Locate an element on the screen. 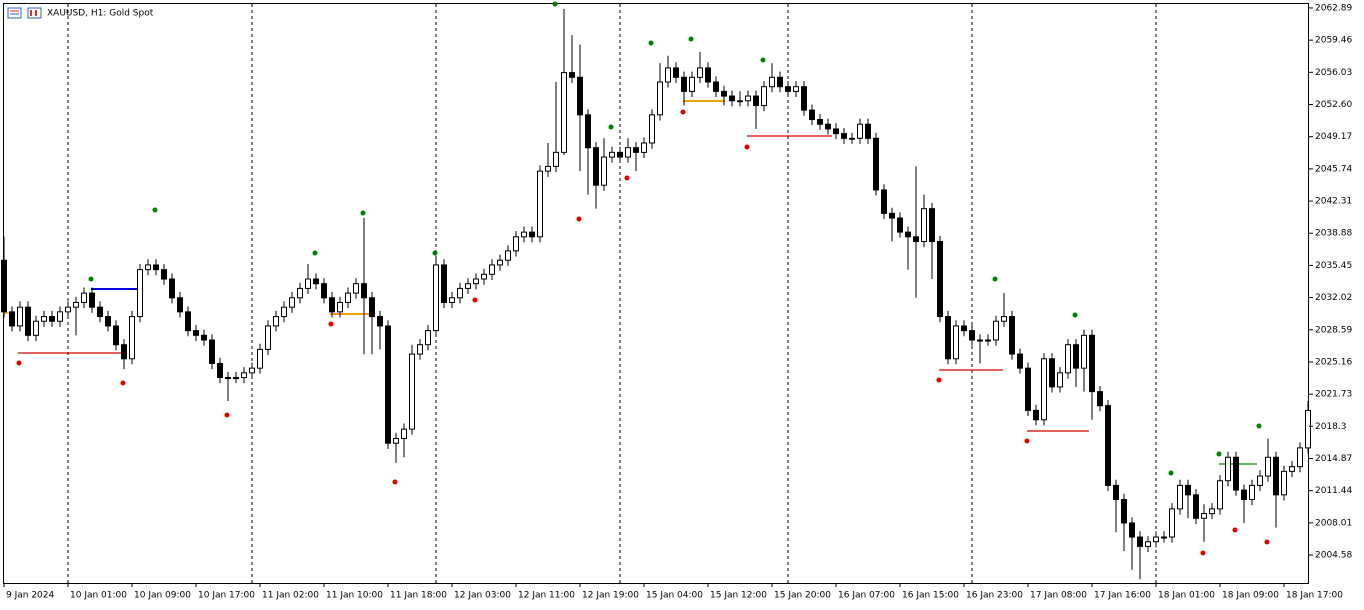  y-tick-label: 2059.46 is located at coordinates (1333, 41).